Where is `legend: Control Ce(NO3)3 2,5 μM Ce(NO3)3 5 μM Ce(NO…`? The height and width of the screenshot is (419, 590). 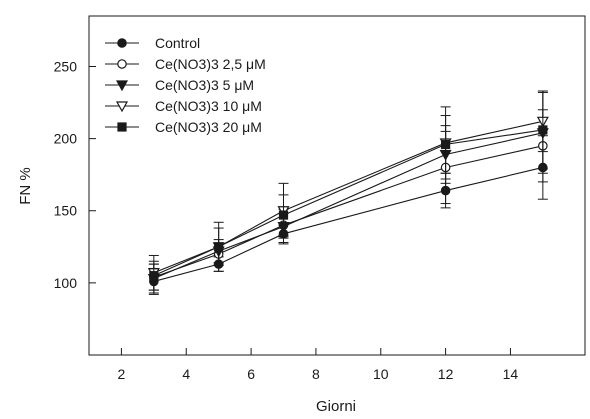 legend: Control Ce(NO3)3 2,5 μM Ce(NO3)3 5 μM Ce(NO… is located at coordinates (185, 85).